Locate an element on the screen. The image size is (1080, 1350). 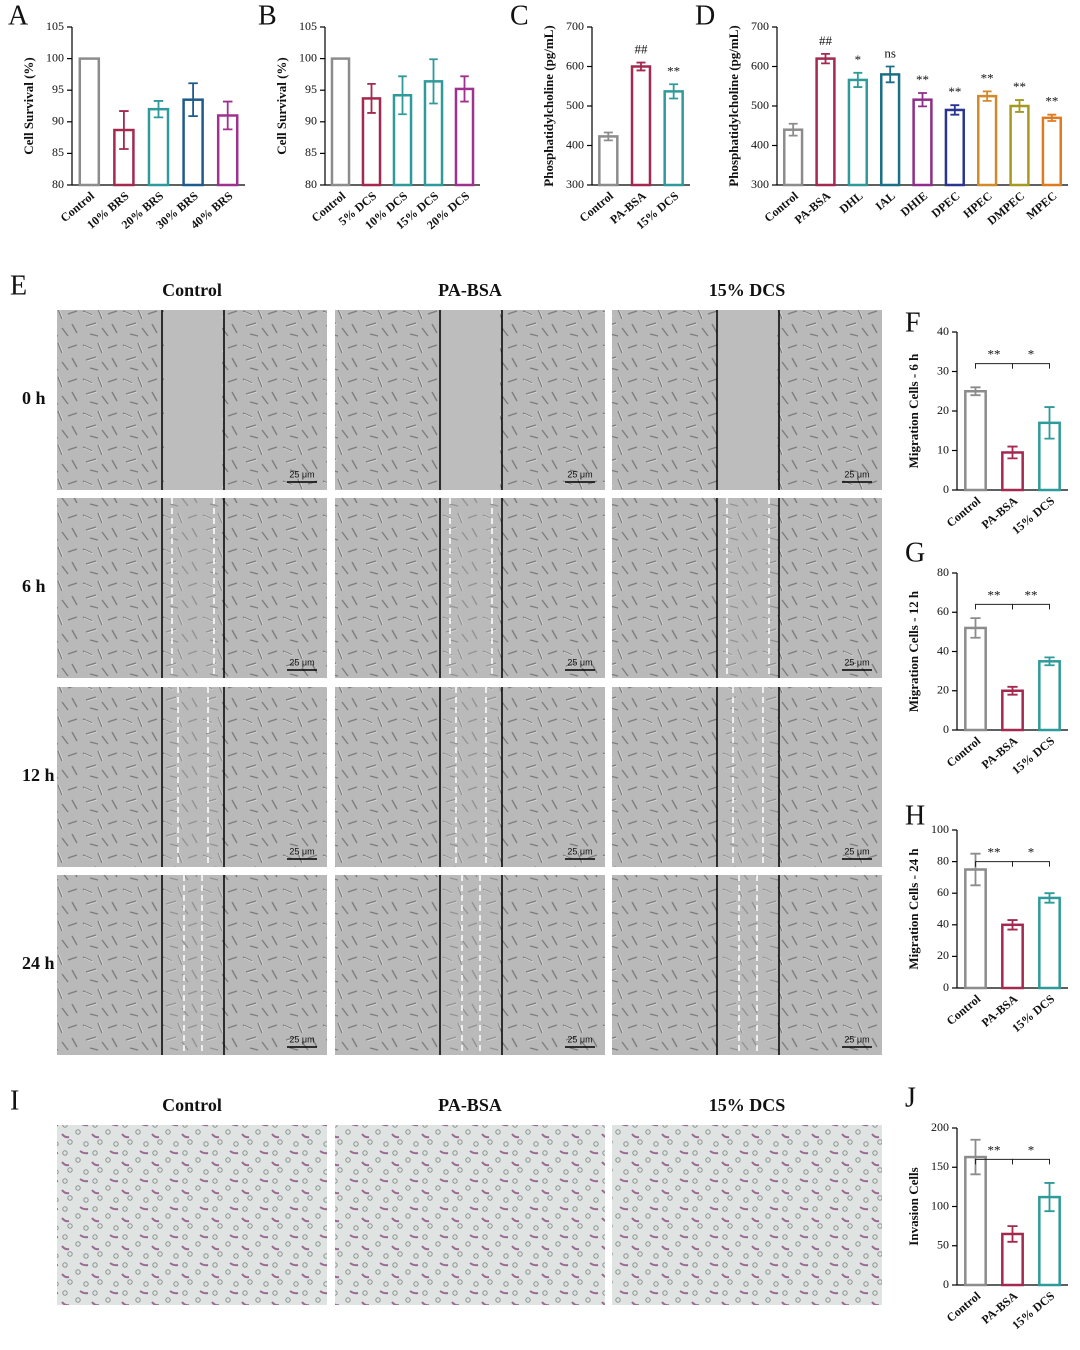
y-tick-label: 90 is located at coordinates (311, 121).